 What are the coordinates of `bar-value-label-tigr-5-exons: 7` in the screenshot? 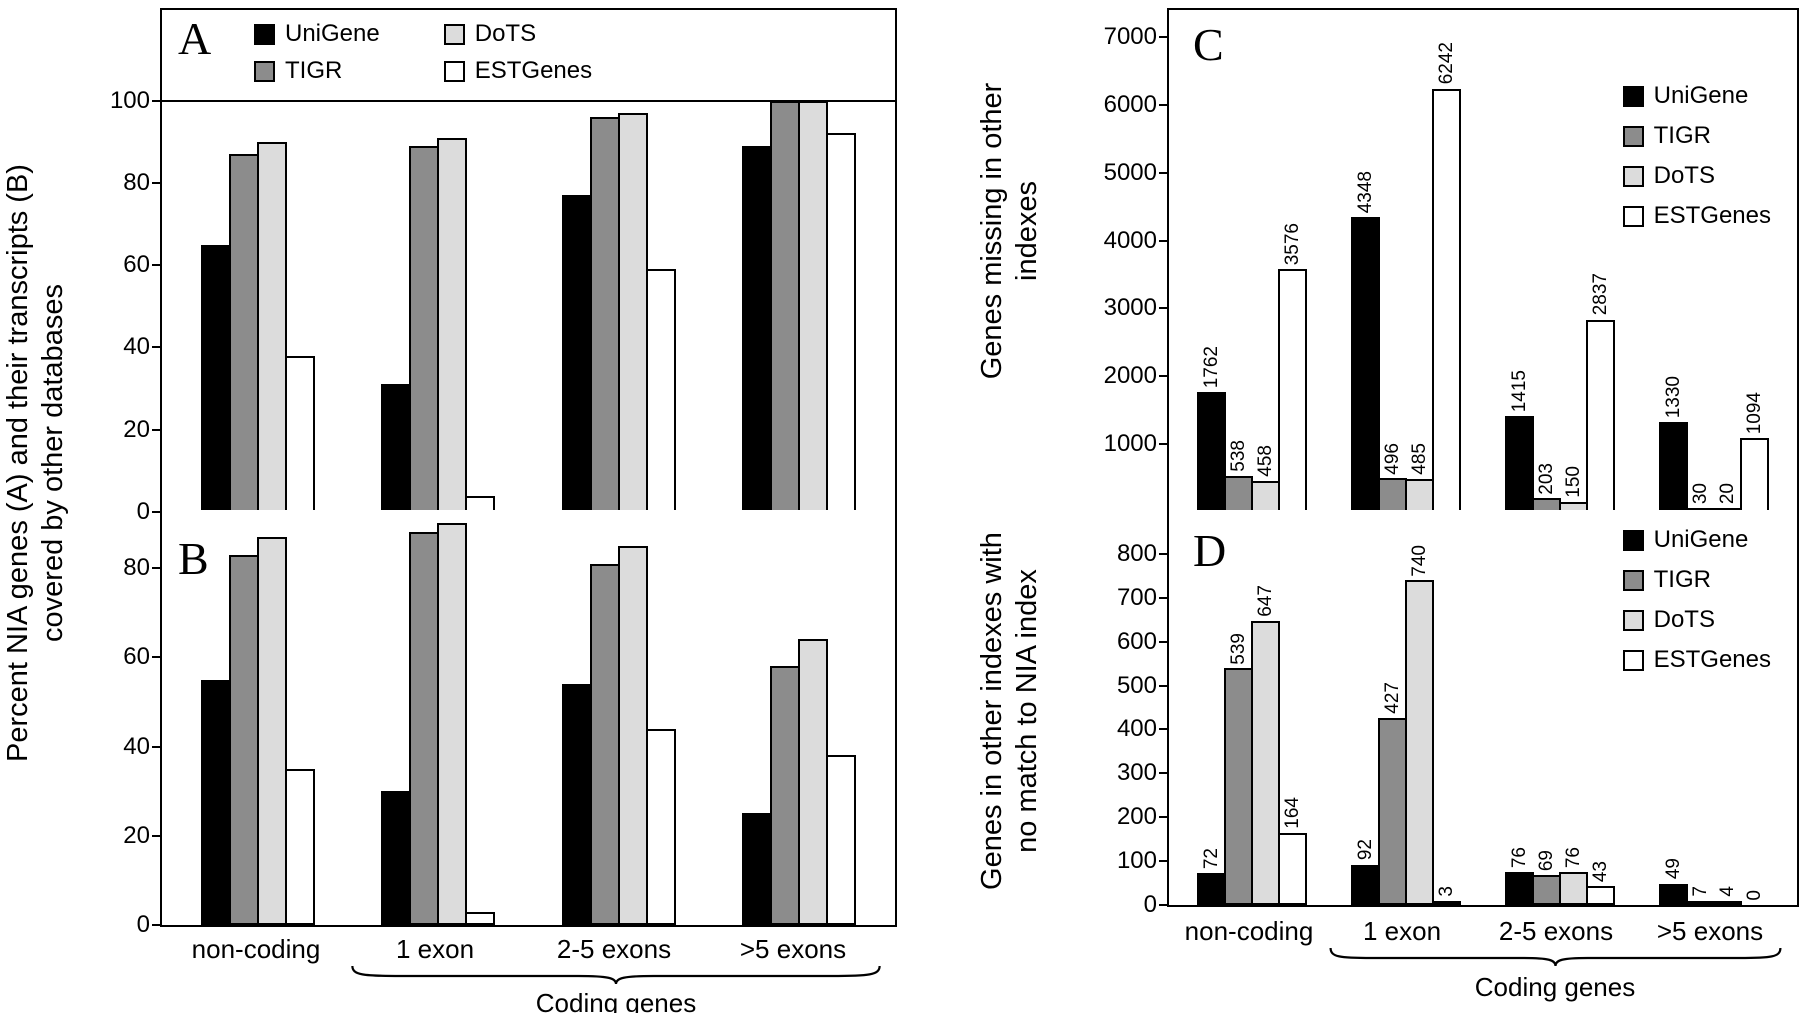 It's located at (1700, 891).